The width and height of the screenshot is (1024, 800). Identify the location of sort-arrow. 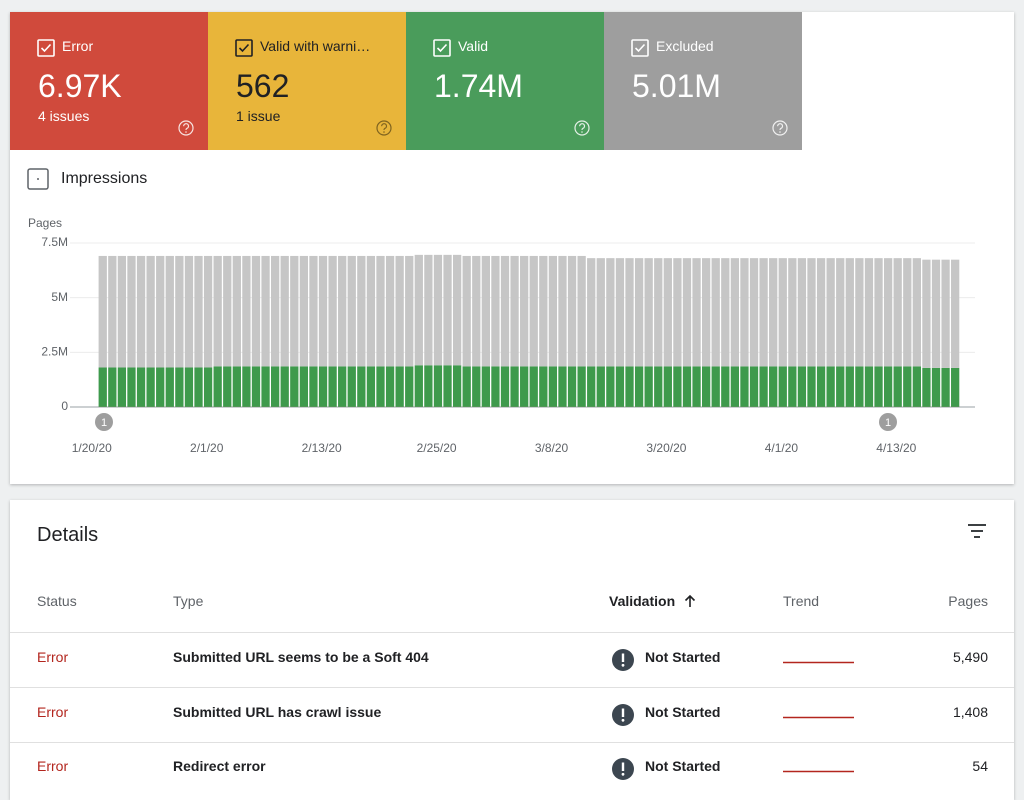
(690, 601).